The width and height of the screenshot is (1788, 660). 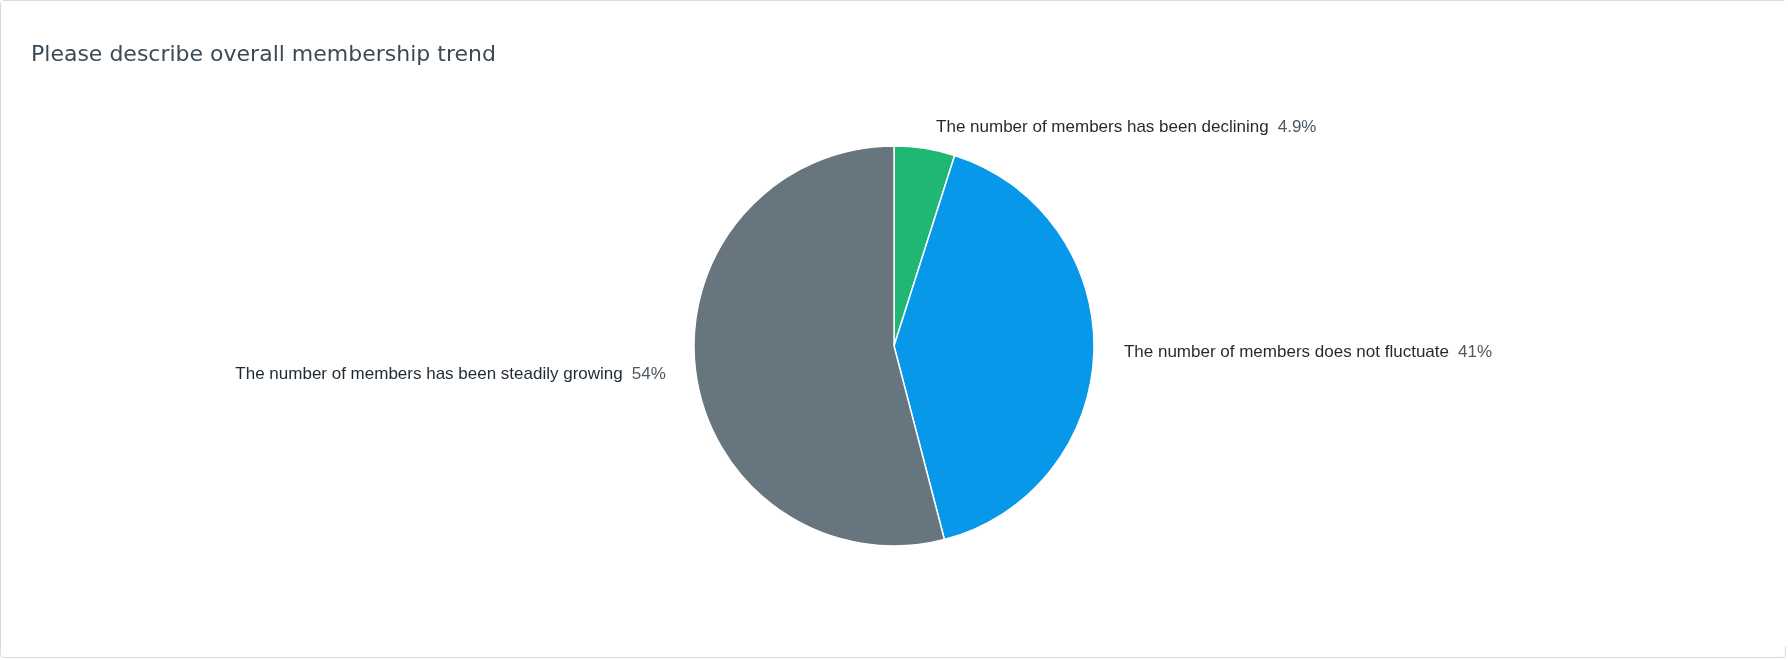 What do you see at coordinates (1286, 351) in the screenshot?
I see `slice-label: The number of members does not fluctuate` at bounding box center [1286, 351].